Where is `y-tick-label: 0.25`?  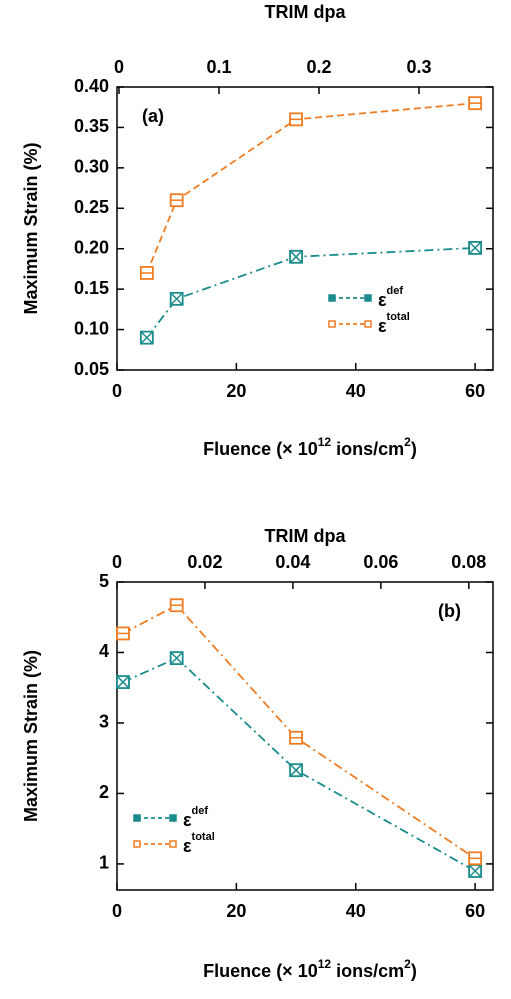
y-tick-label: 0.25 is located at coordinates (91, 207).